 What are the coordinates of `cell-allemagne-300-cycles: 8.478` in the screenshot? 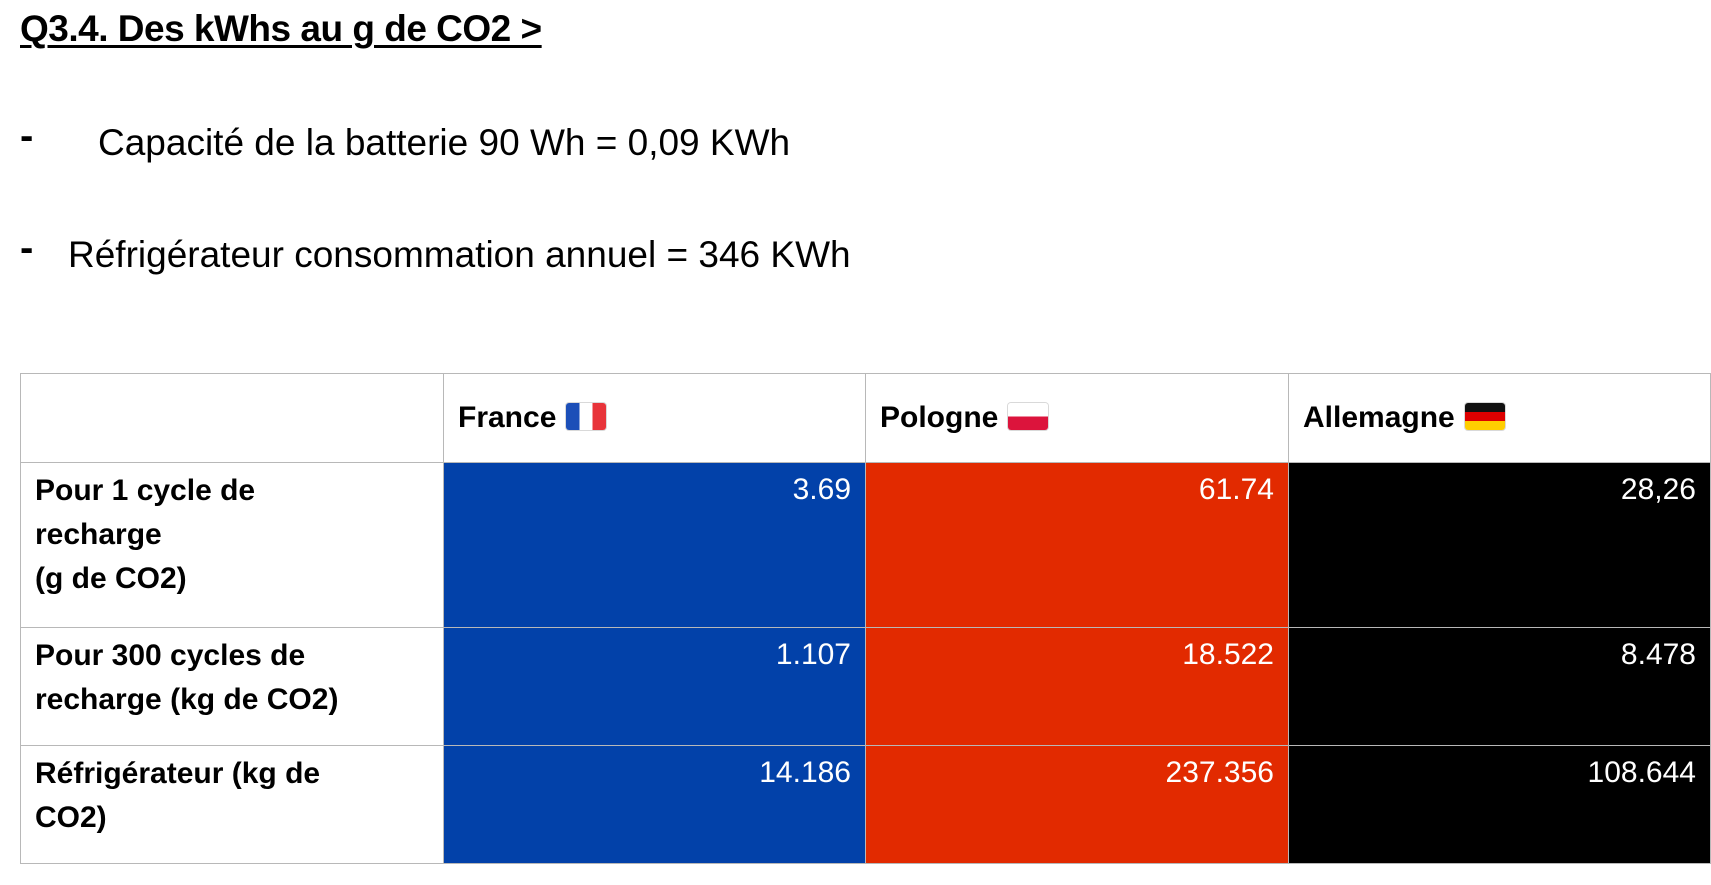 It's located at (1499, 686).